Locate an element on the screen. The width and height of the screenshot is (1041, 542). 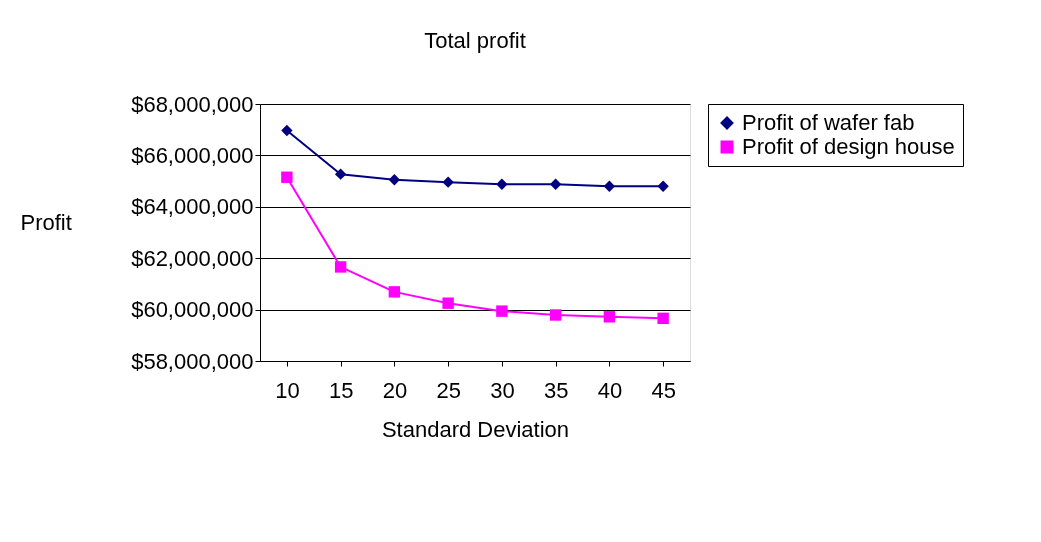
y-tick-label: $60,000,000 is located at coordinates (192, 310).